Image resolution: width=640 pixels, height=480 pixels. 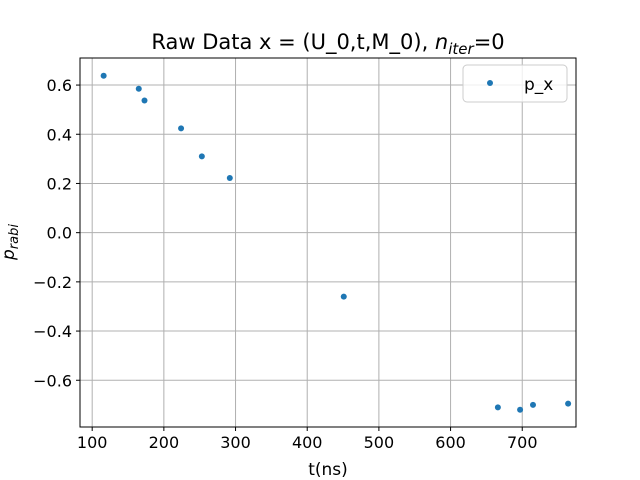 I want to click on y-axis-label: prabi, so click(x=11, y=242).